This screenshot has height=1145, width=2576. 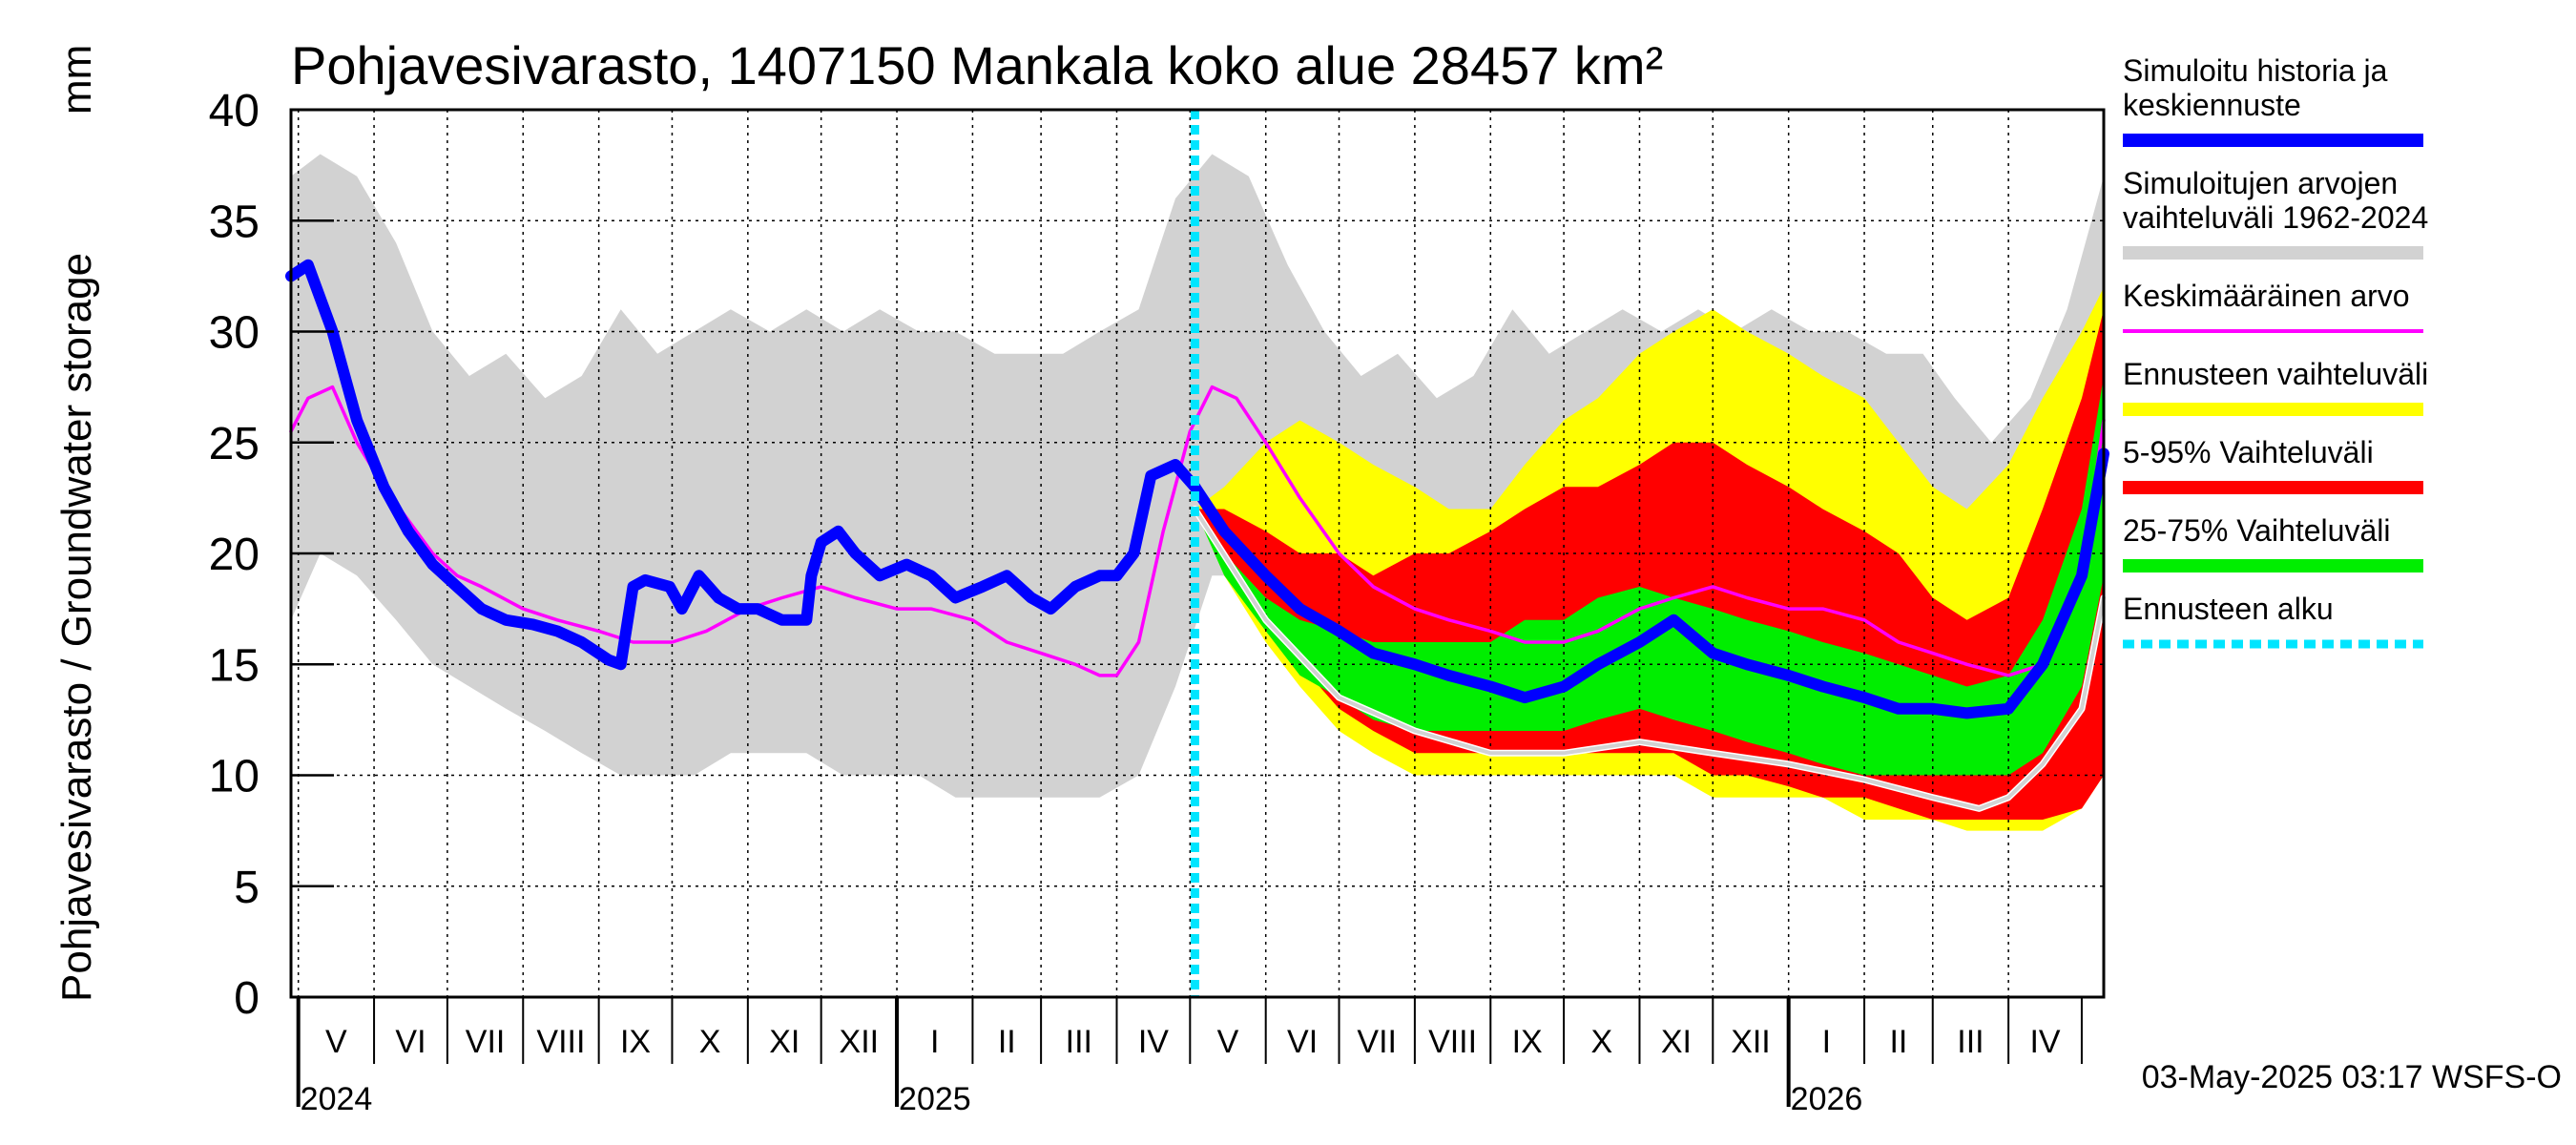 What do you see at coordinates (2260, 183) in the screenshot?
I see `legend-label: Simuloitujen arvojen` at bounding box center [2260, 183].